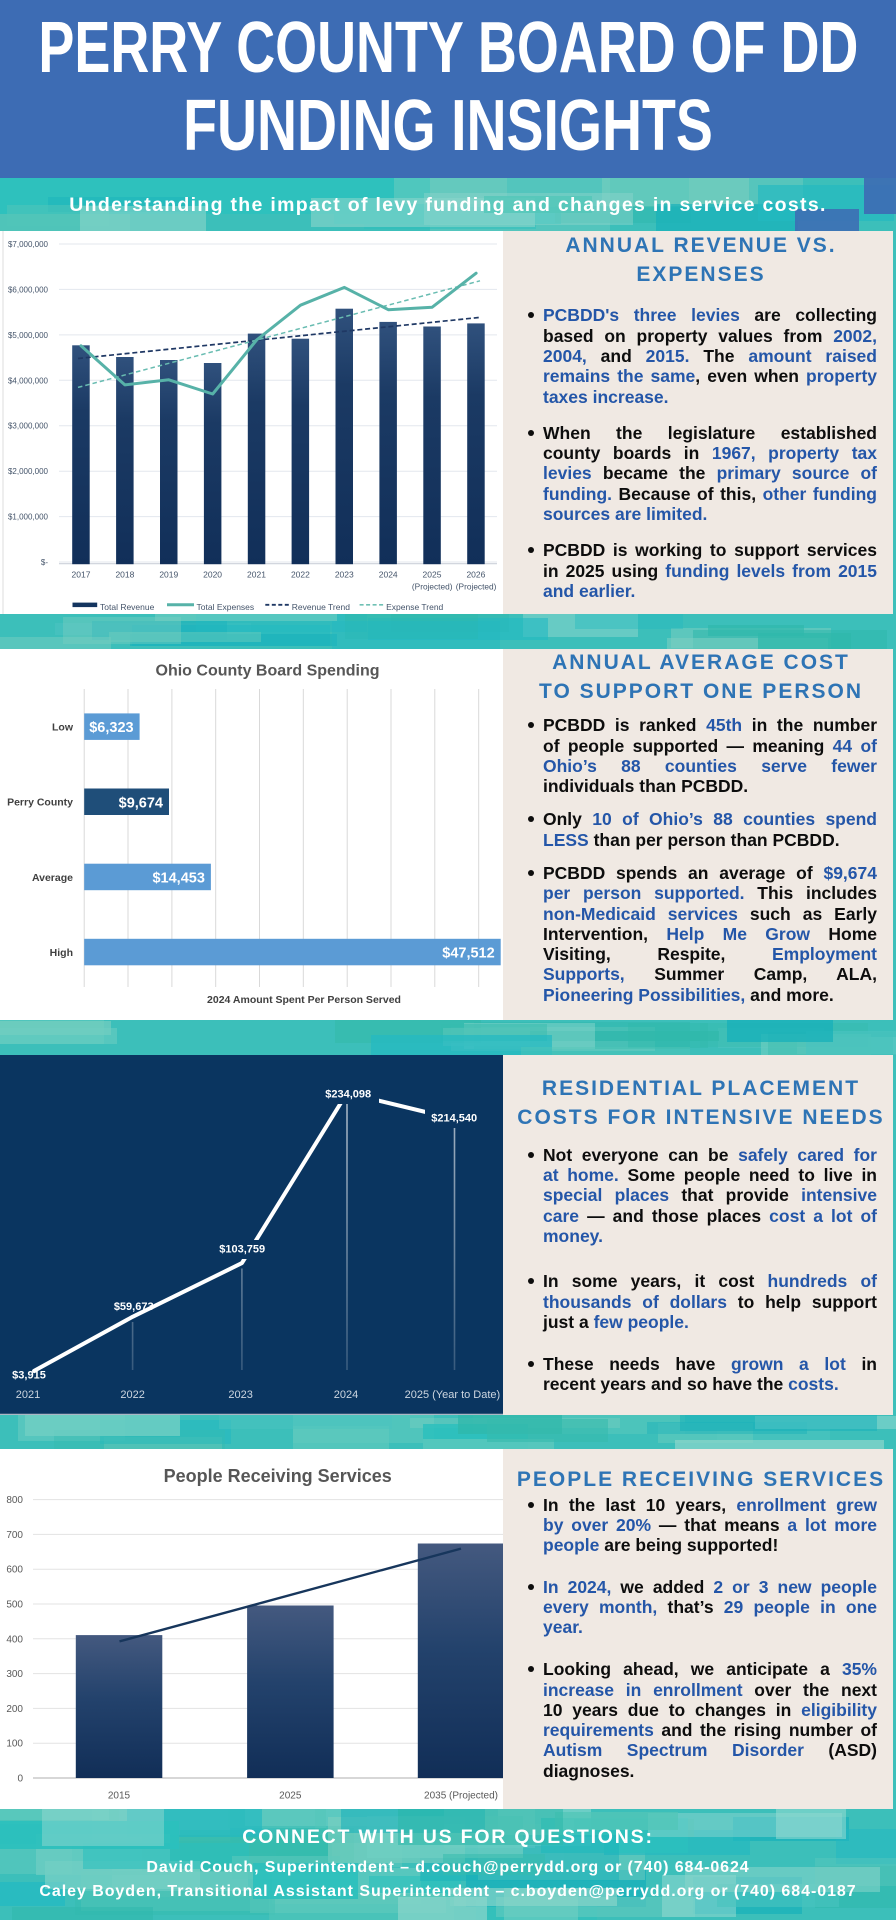 The width and height of the screenshot is (896, 1920). What do you see at coordinates (14, 1500) in the screenshot?
I see `svg-text: 800` at bounding box center [14, 1500].